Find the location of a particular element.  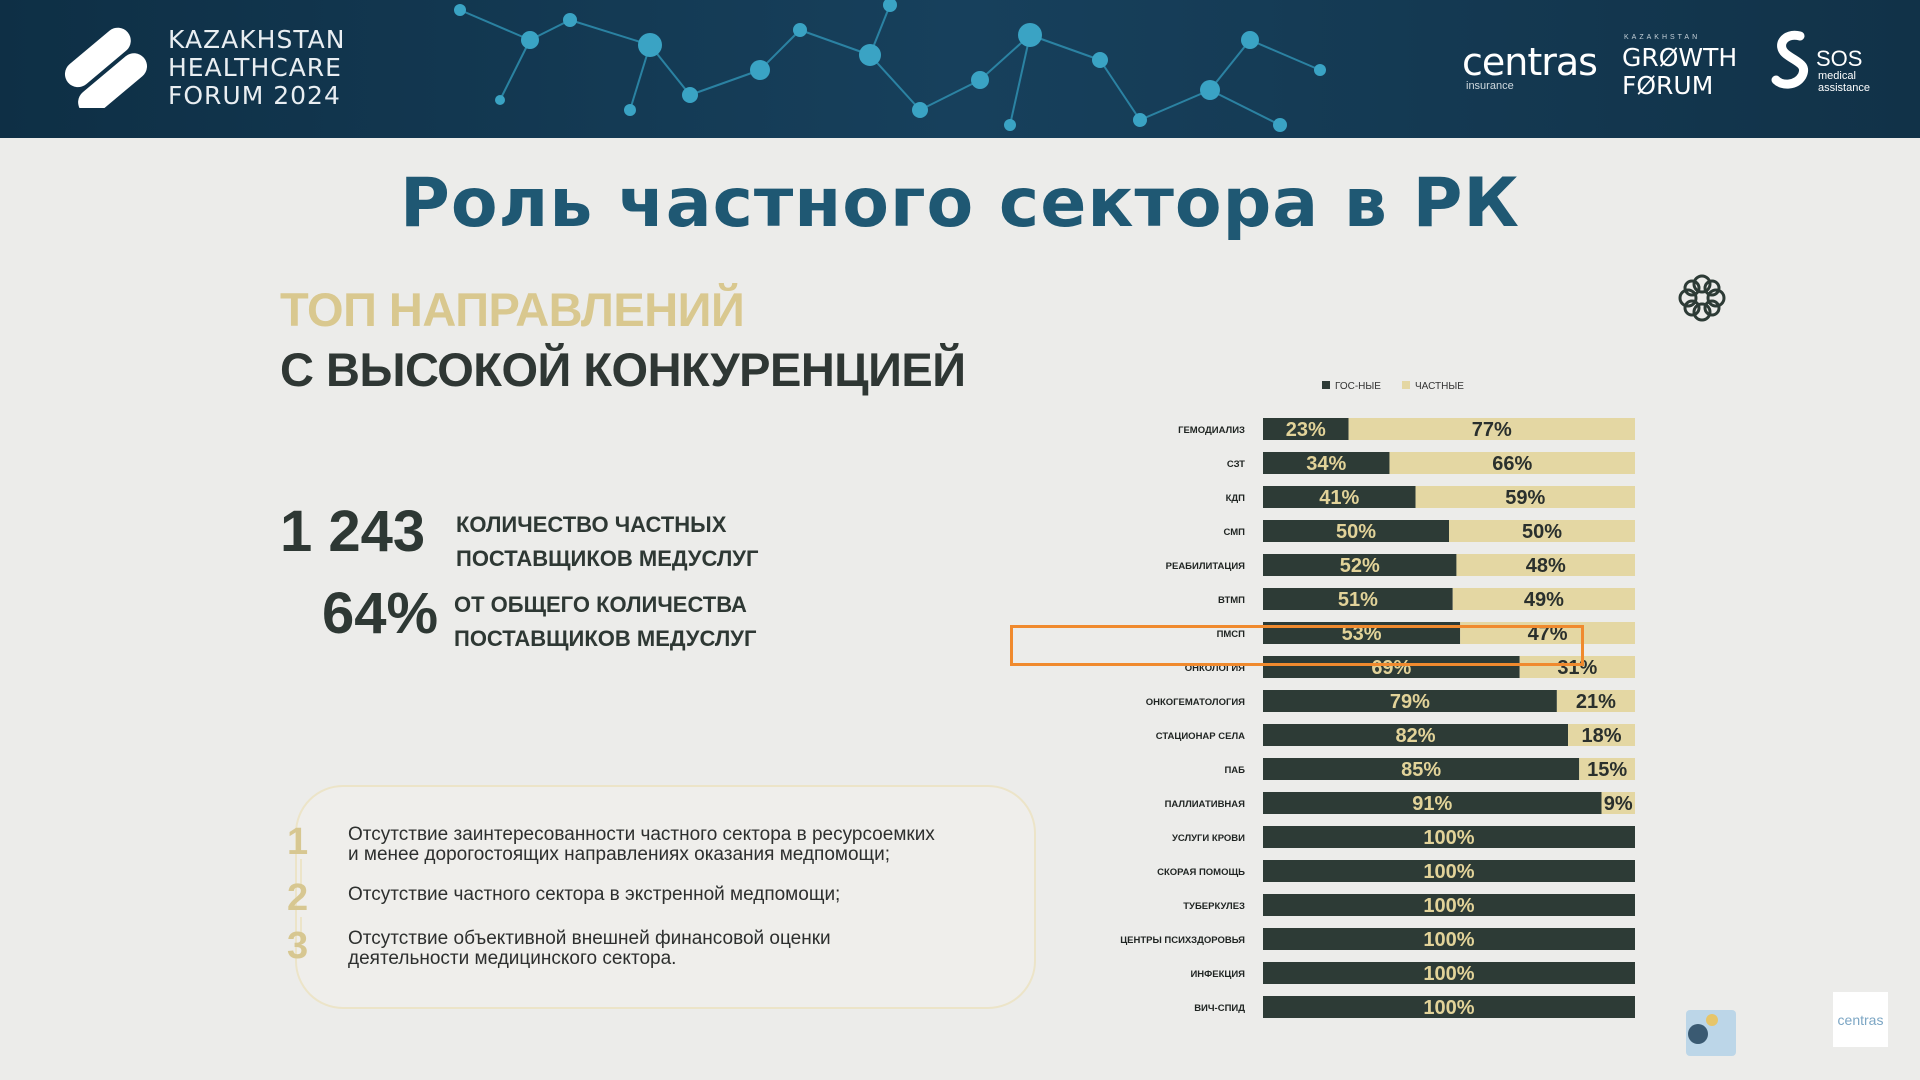

slide-title: Роль частного сектора в РК is located at coordinates (959, 203).